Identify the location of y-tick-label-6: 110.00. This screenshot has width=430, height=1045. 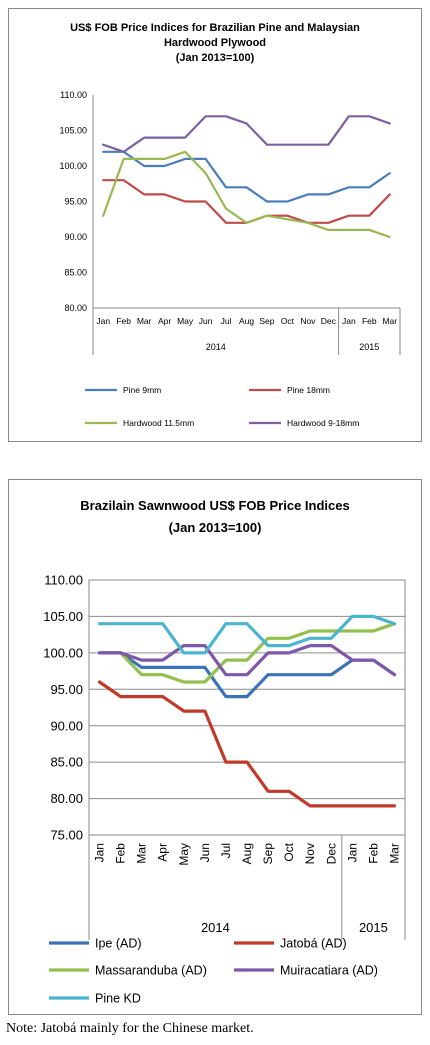
(73, 95).